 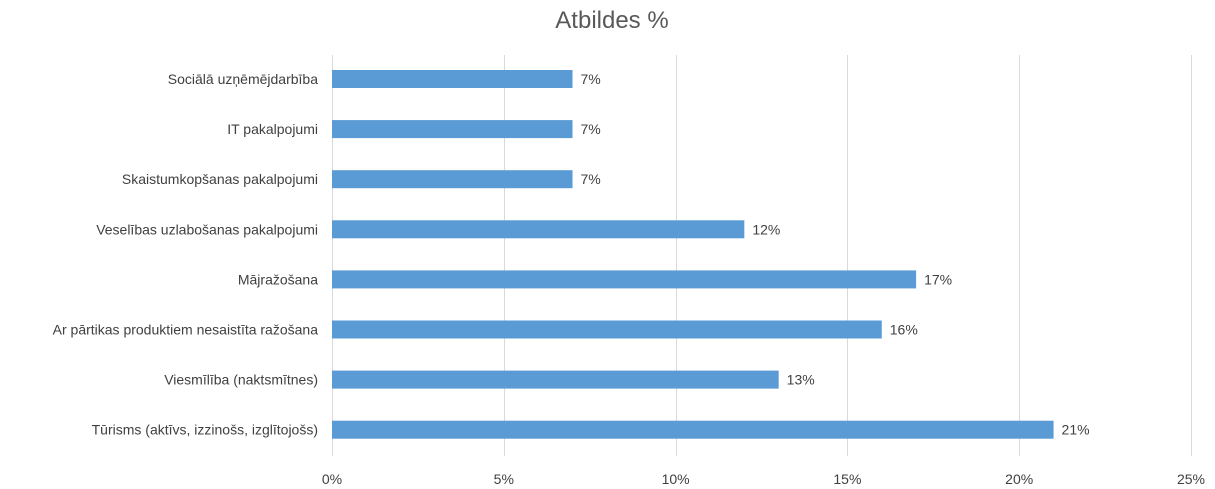 What do you see at coordinates (504, 479) in the screenshot?
I see `x-tick-label: 5%` at bounding box center [504, 479].